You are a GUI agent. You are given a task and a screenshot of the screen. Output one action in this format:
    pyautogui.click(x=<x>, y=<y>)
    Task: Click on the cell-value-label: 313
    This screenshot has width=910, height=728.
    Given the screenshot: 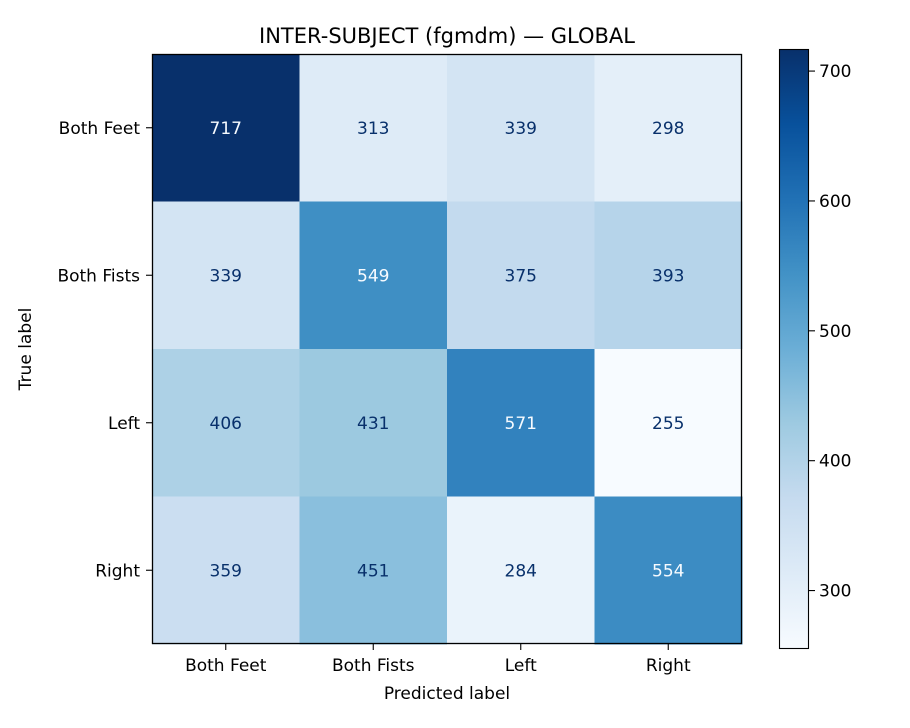 What is the action you would take?
    pyautogui.click(x=373, y=129)
    